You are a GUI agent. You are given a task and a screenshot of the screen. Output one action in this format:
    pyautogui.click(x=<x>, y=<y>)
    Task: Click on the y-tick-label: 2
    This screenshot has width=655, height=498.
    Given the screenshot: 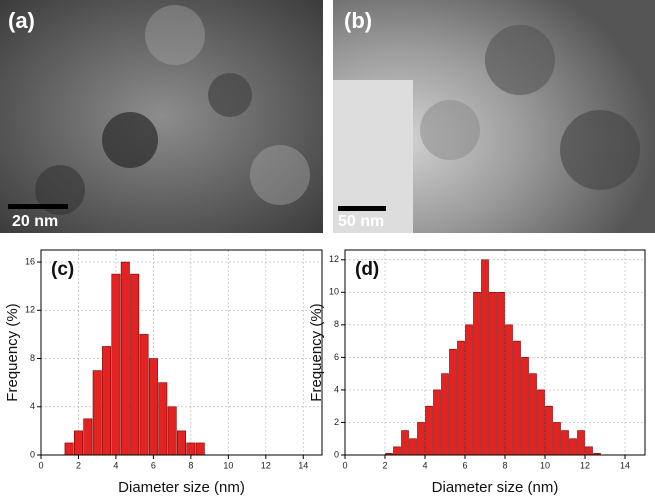 What is the action you would take?
    pyautogui.click(x=336, y=422)
    